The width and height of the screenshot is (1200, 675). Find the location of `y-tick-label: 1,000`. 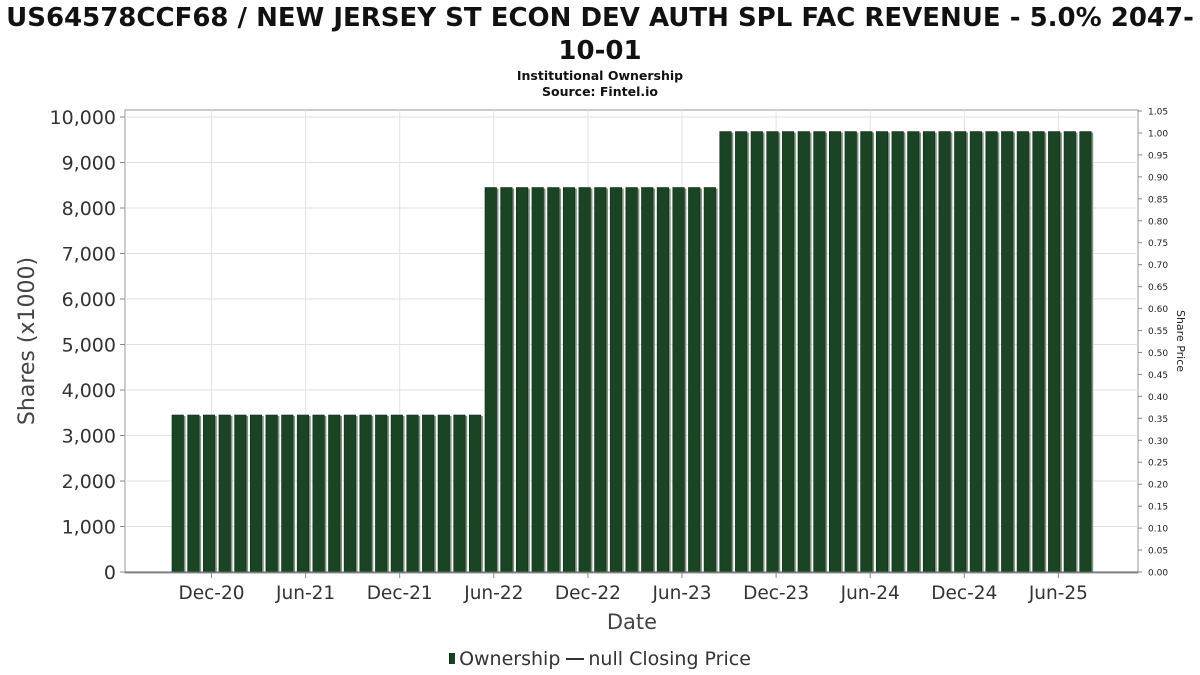

y-tick-label: 1,000 is located at coordinates (89, 528).